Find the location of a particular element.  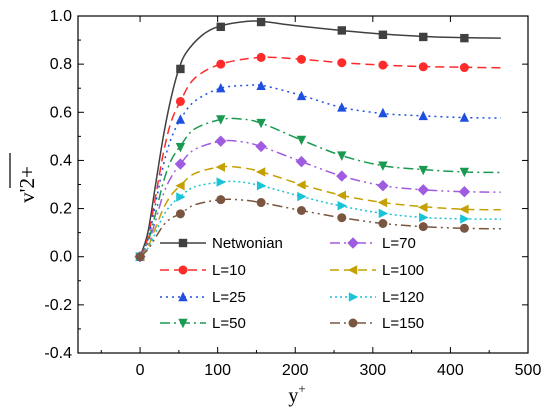

legend-item: Netwonian is located at coordinates (221, 243).